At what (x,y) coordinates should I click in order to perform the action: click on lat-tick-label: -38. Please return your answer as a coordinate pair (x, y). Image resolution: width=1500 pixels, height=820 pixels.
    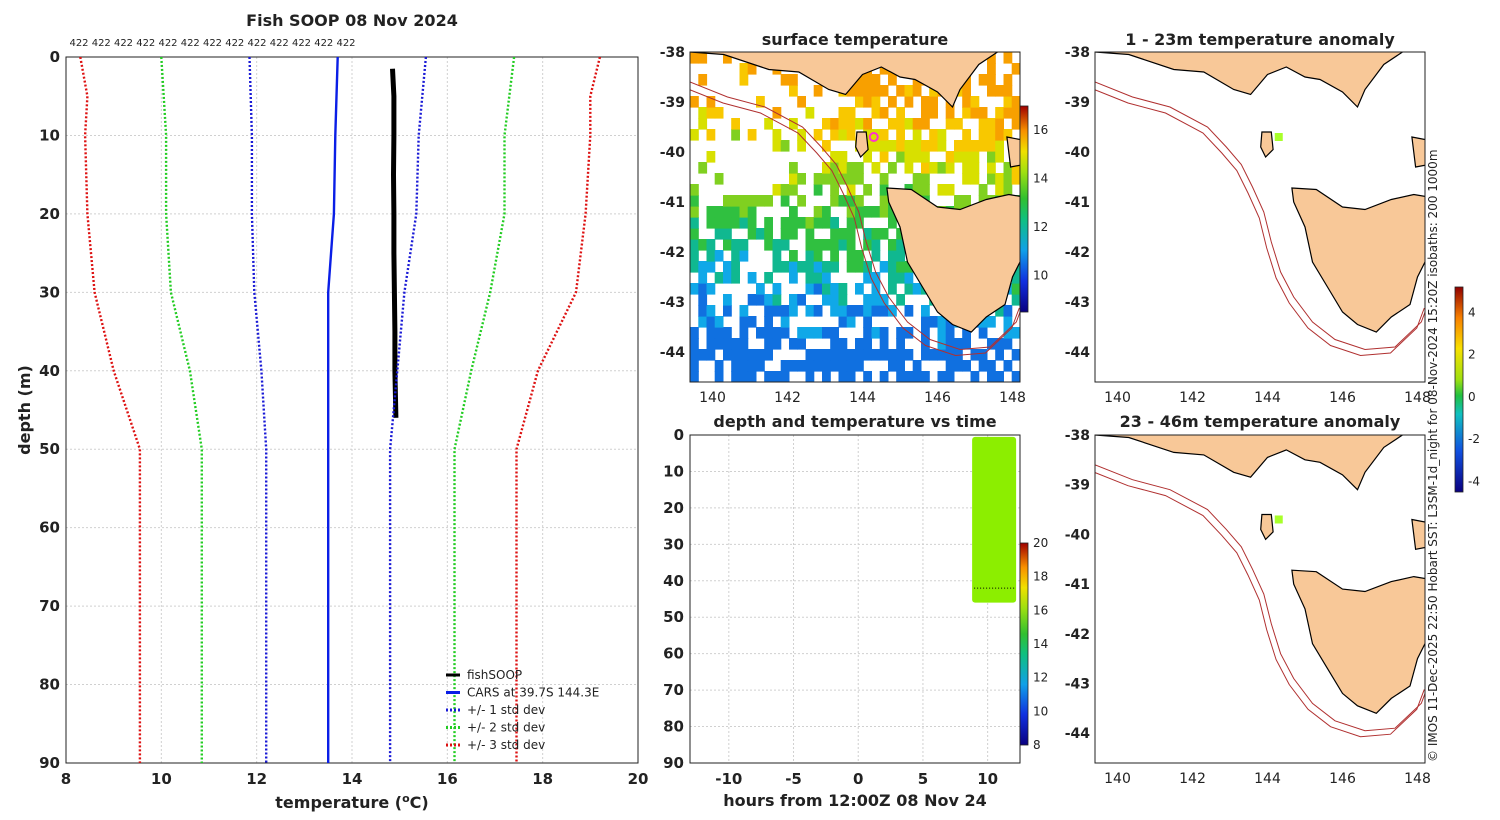
    Looking at the image, I should click on (672, 53).